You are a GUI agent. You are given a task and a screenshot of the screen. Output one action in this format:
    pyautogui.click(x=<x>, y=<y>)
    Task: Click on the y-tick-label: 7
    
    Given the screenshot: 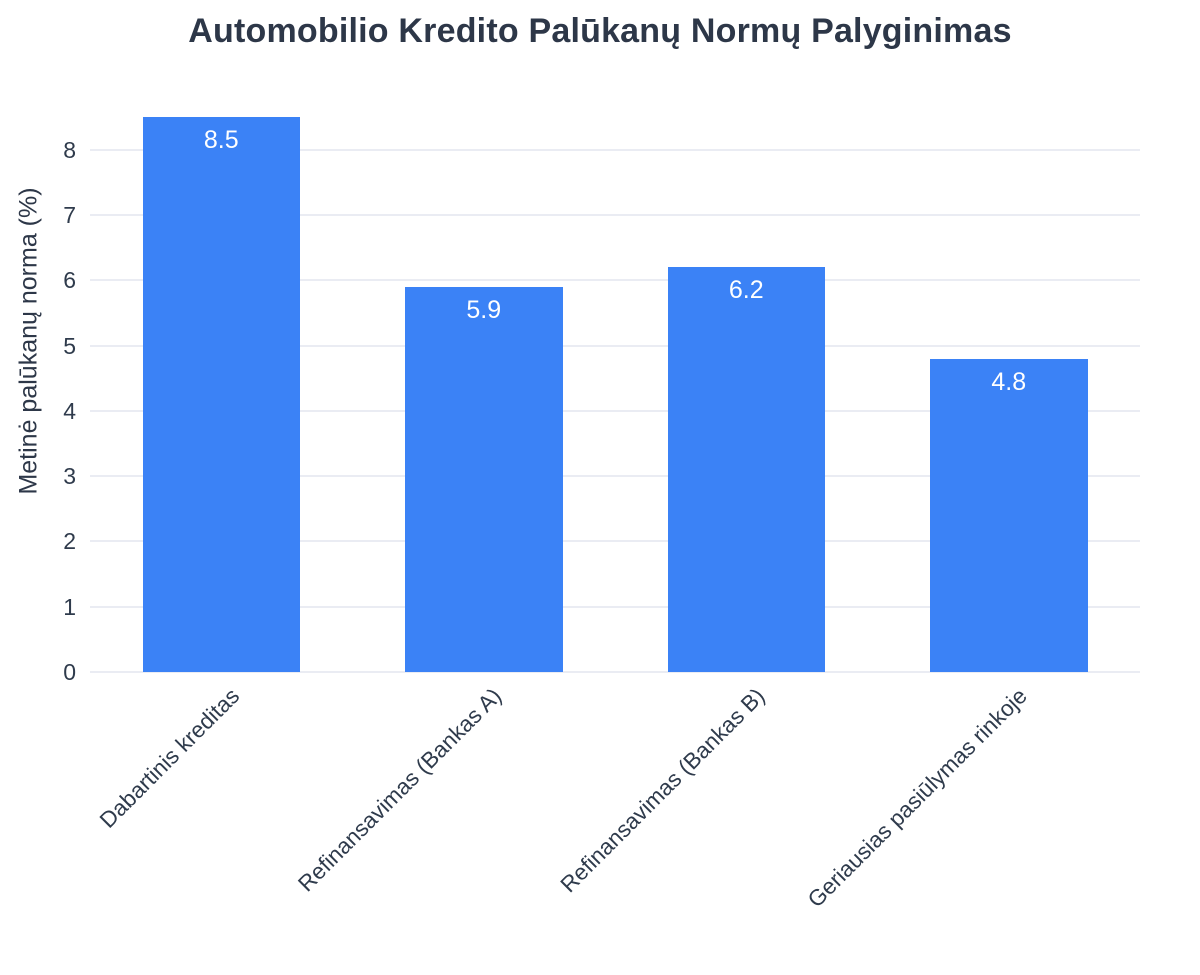 What is the action you would take?
    pyautogui.click(x=69, y=215)
    